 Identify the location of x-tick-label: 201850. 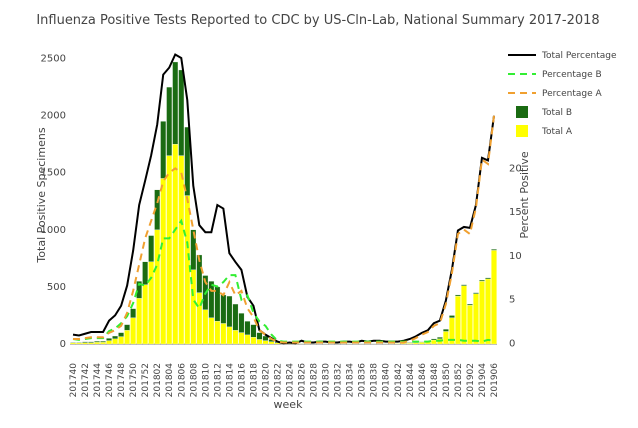
(447, 380).